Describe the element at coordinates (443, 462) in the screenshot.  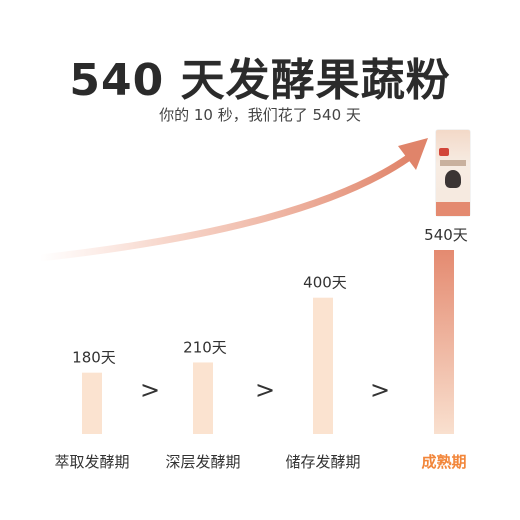
I see `category-label-4: 成熟期` at that location.